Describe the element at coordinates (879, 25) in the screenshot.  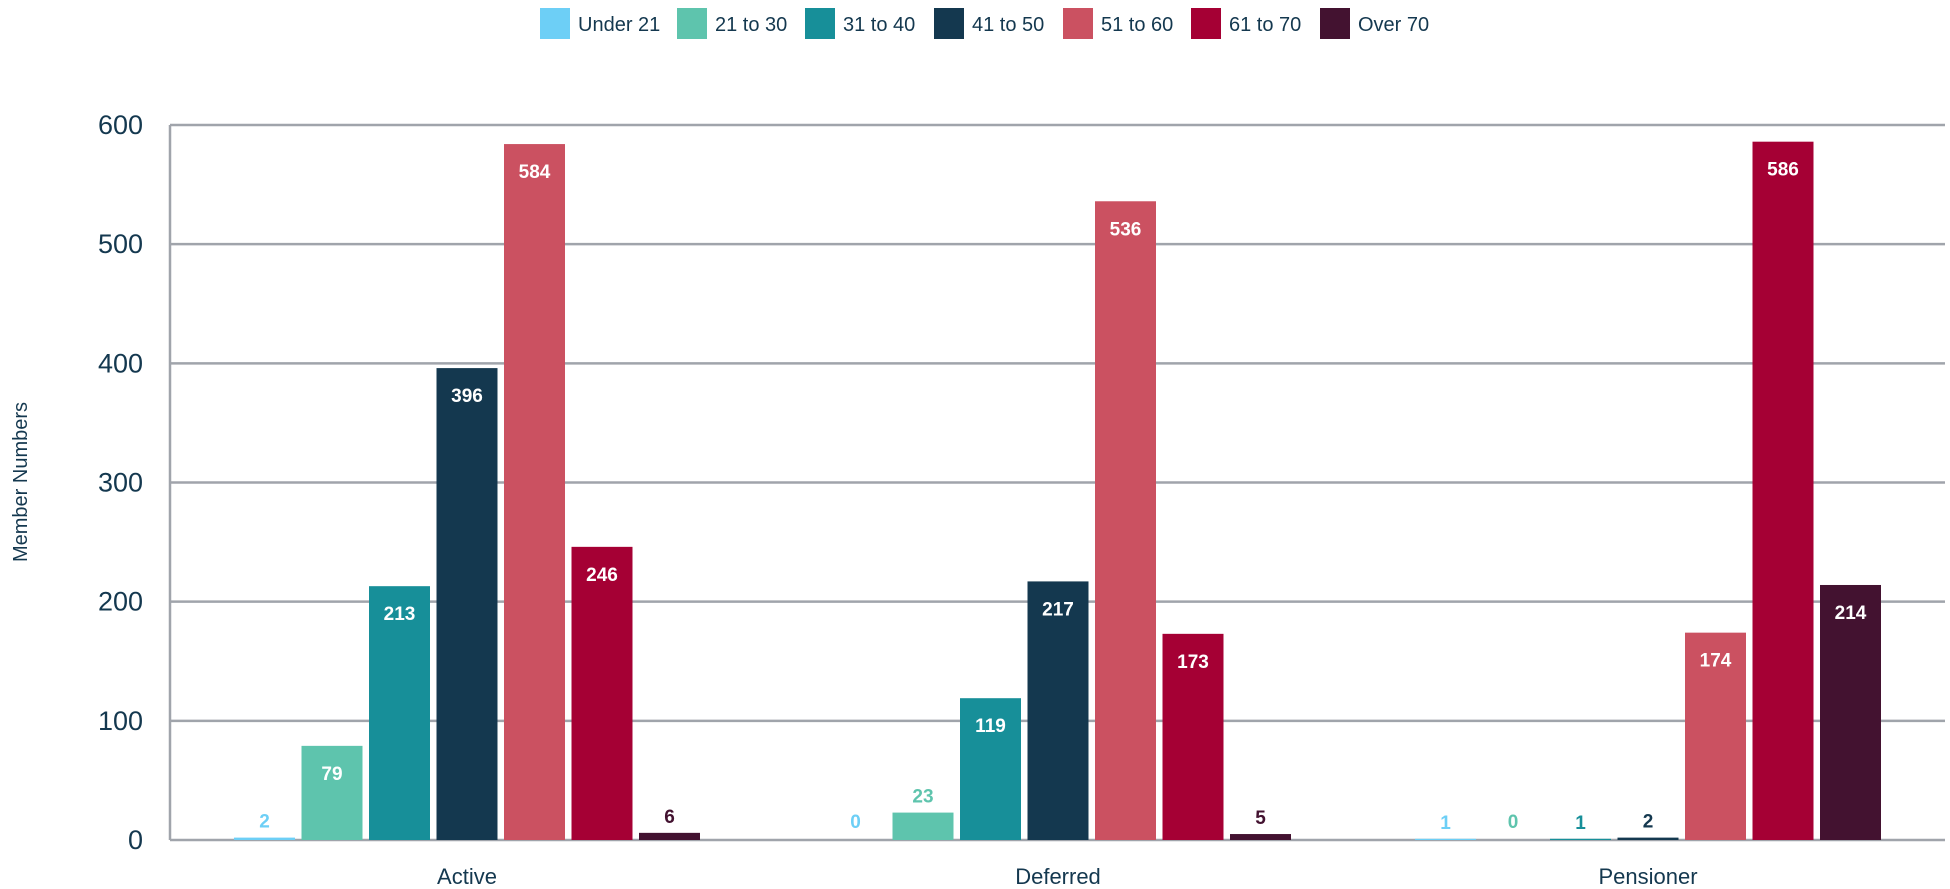
I see `legend-label: 31 to 40` at that location.